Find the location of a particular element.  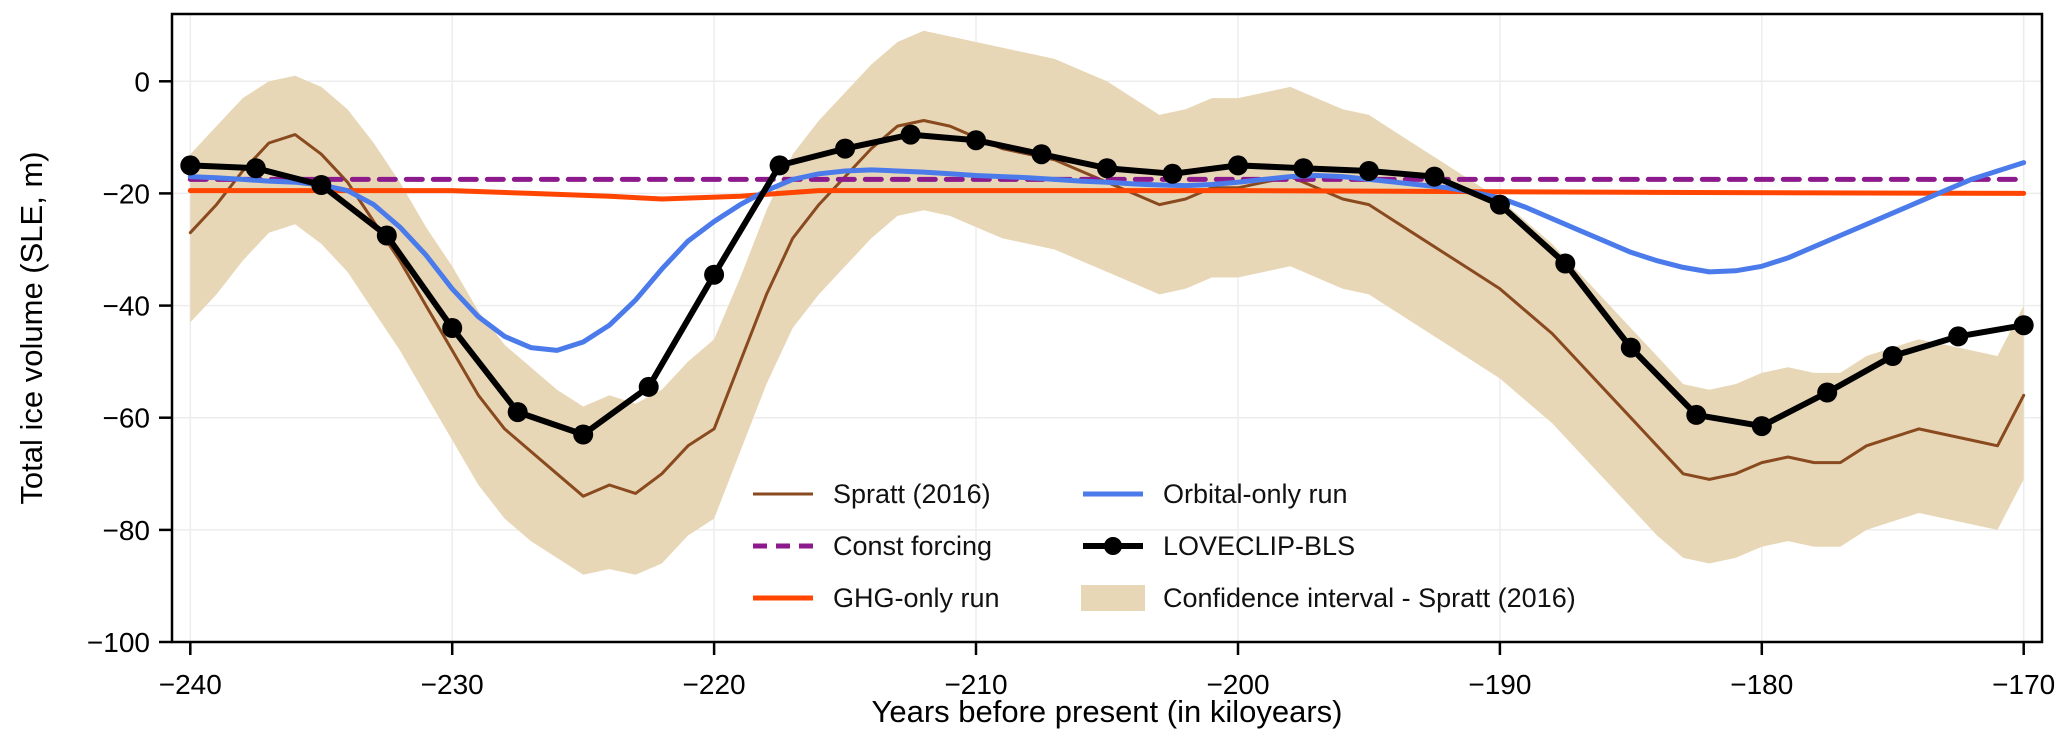

confidence-band-swatch-icon is located at coordinates (1113, 598).